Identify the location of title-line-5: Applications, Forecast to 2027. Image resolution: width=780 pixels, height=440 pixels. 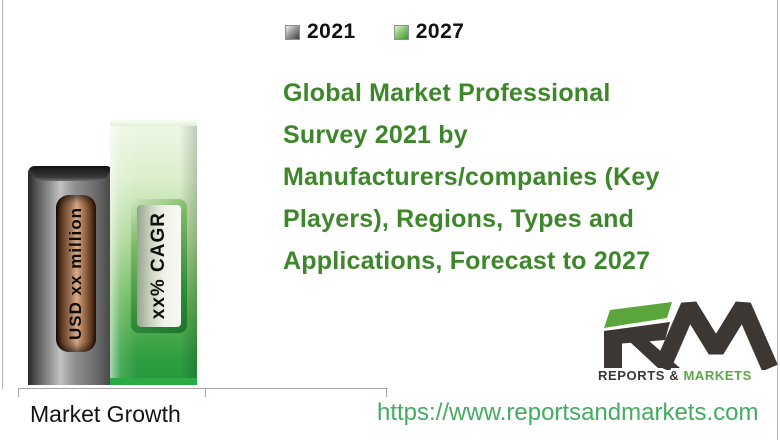
(467, 261).